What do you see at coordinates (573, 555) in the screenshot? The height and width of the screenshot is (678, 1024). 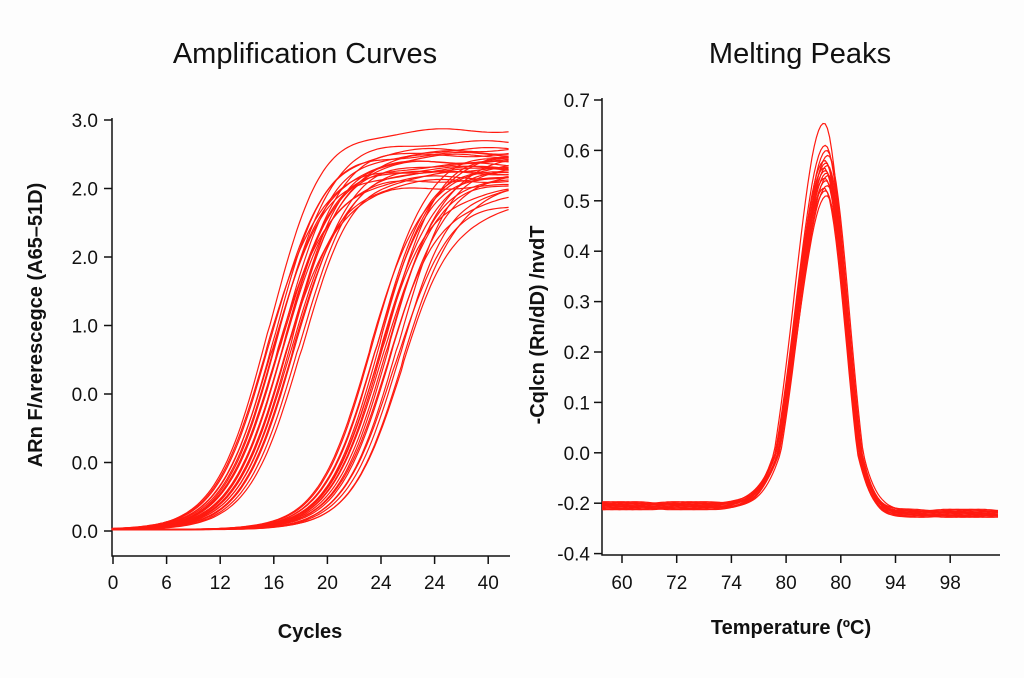 I see `y-tick-label: -0.4` at bounding box center [573, 555].